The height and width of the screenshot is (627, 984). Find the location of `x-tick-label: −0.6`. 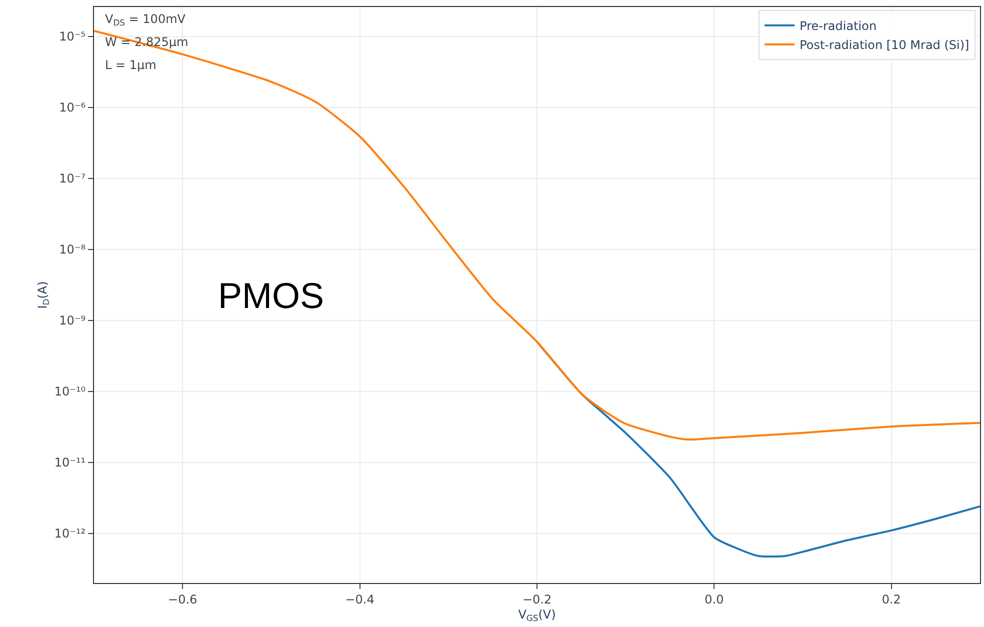

x-tick-label: −0.6 is located at coordinates (183, 599).